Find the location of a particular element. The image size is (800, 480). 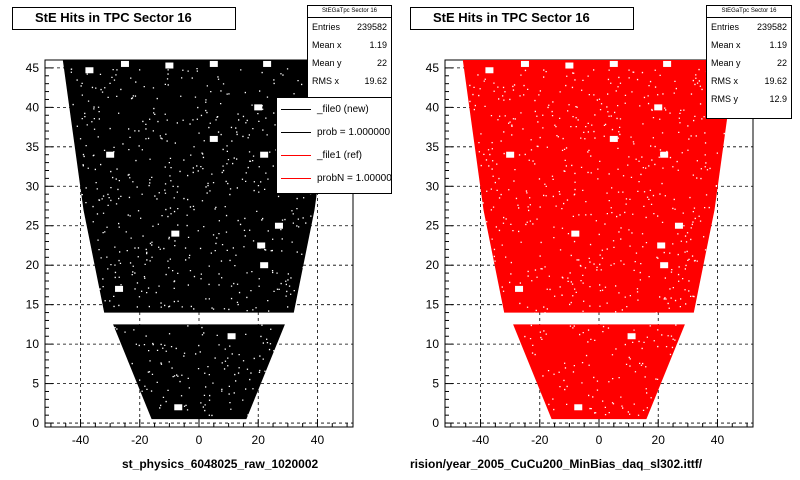

legend-label: _file1 (ref) is located at coordinates (340, 155).